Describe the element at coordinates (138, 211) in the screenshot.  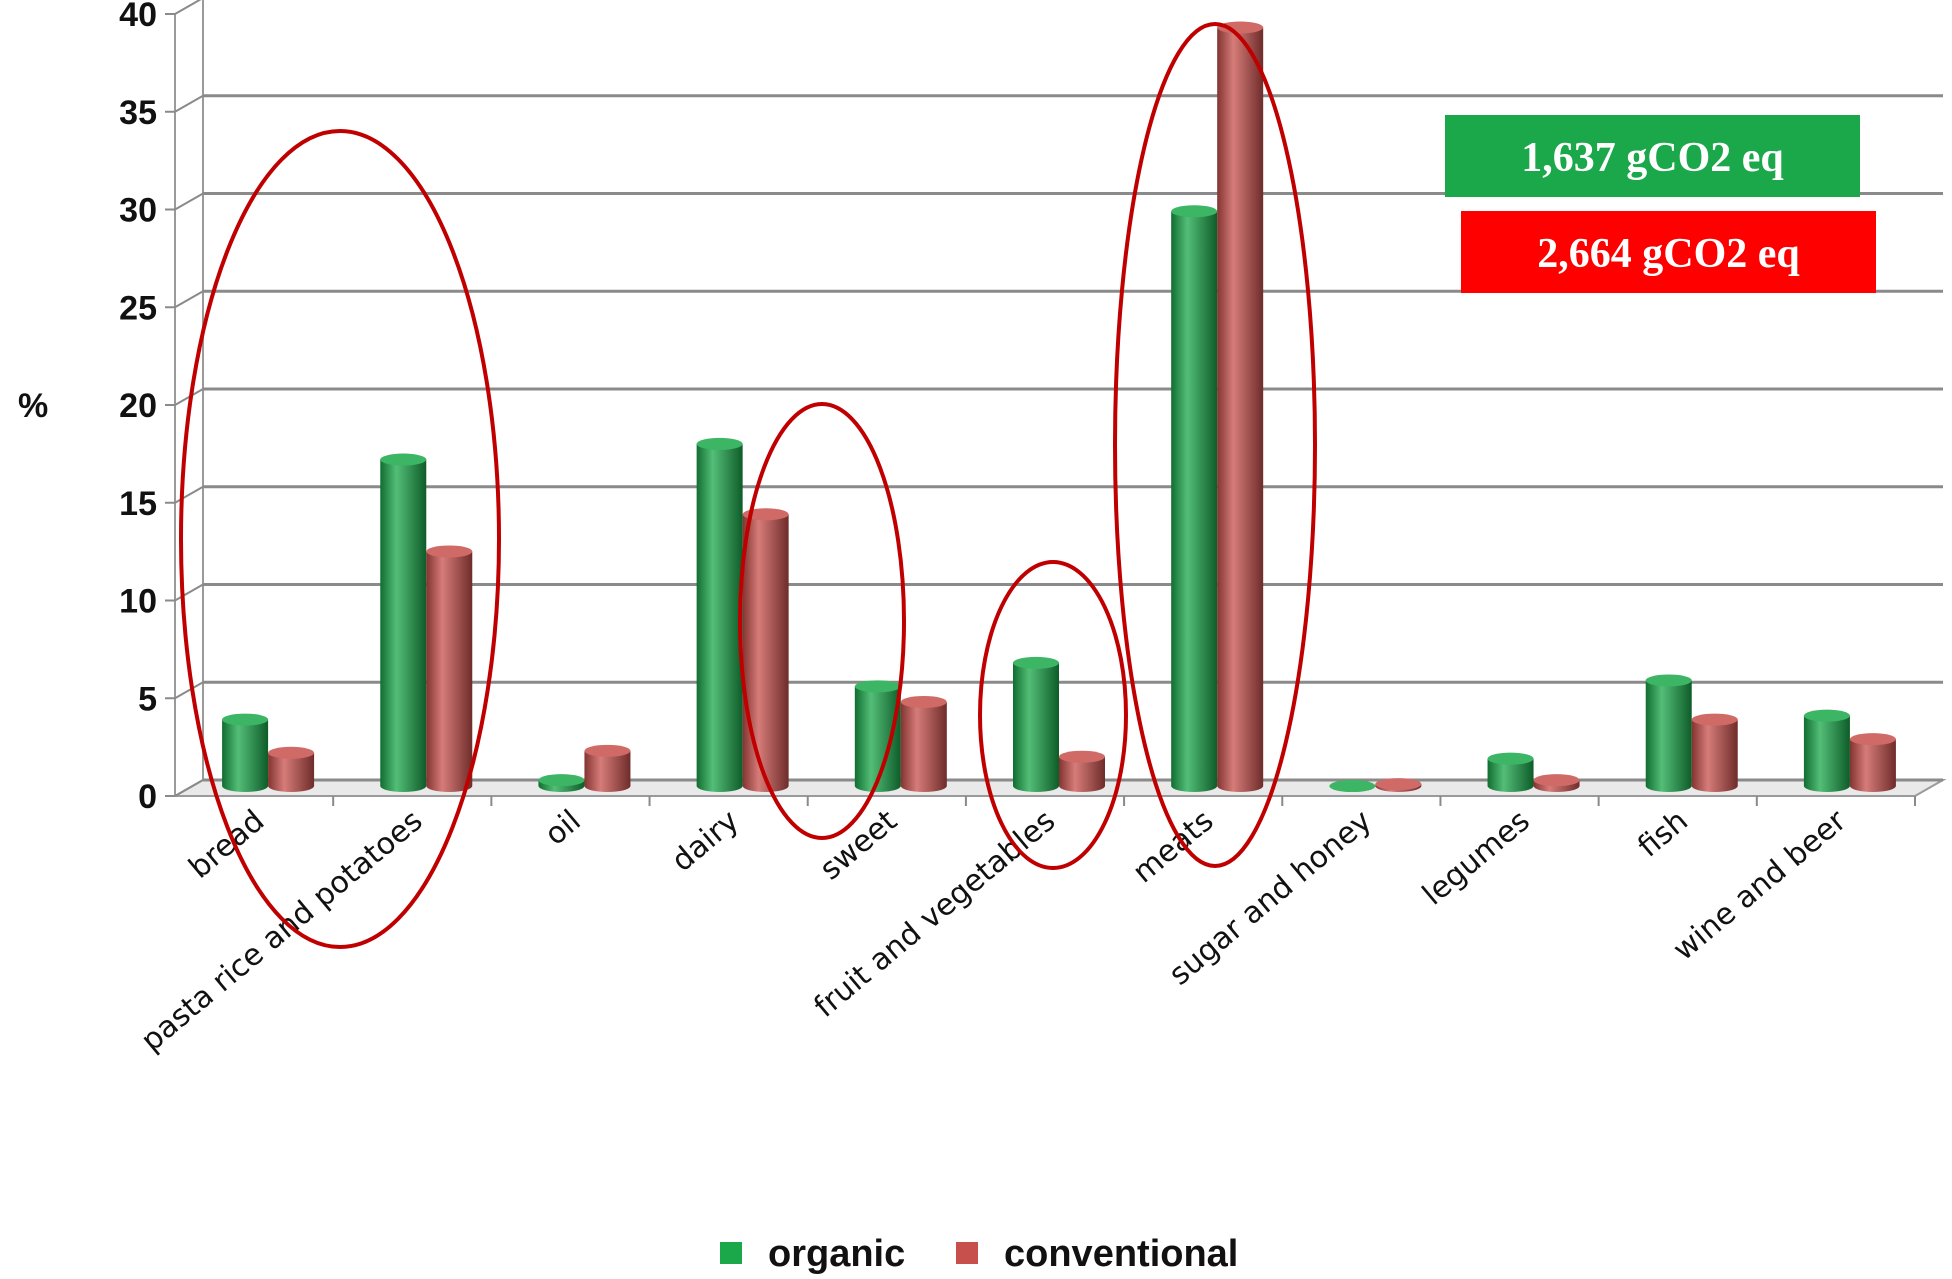
I see `y-tick-label: 30` at that location.